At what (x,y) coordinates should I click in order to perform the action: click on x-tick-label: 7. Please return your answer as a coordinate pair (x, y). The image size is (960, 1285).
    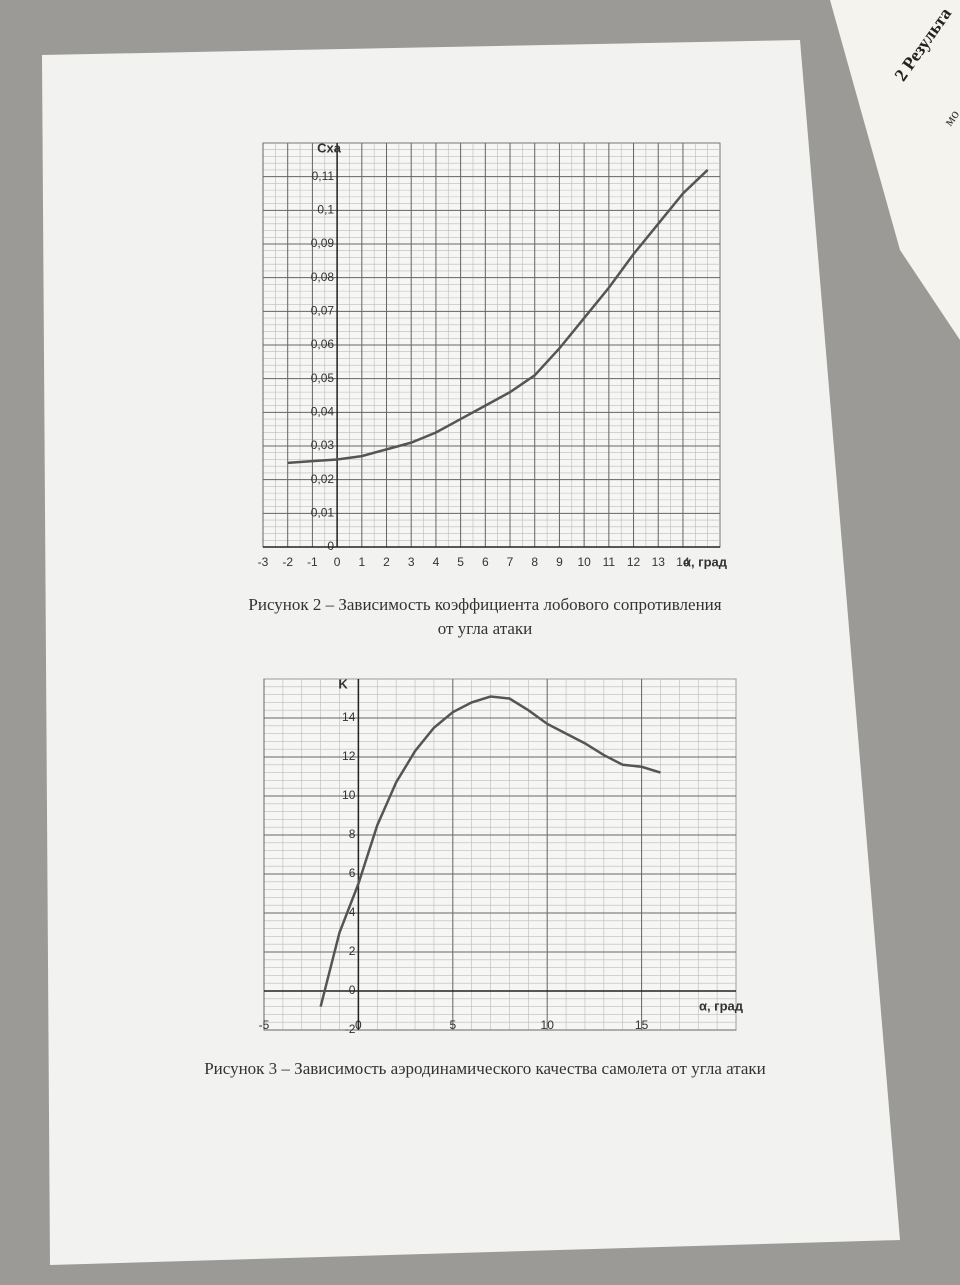
    Looking at the image, I should click on (510, 562).